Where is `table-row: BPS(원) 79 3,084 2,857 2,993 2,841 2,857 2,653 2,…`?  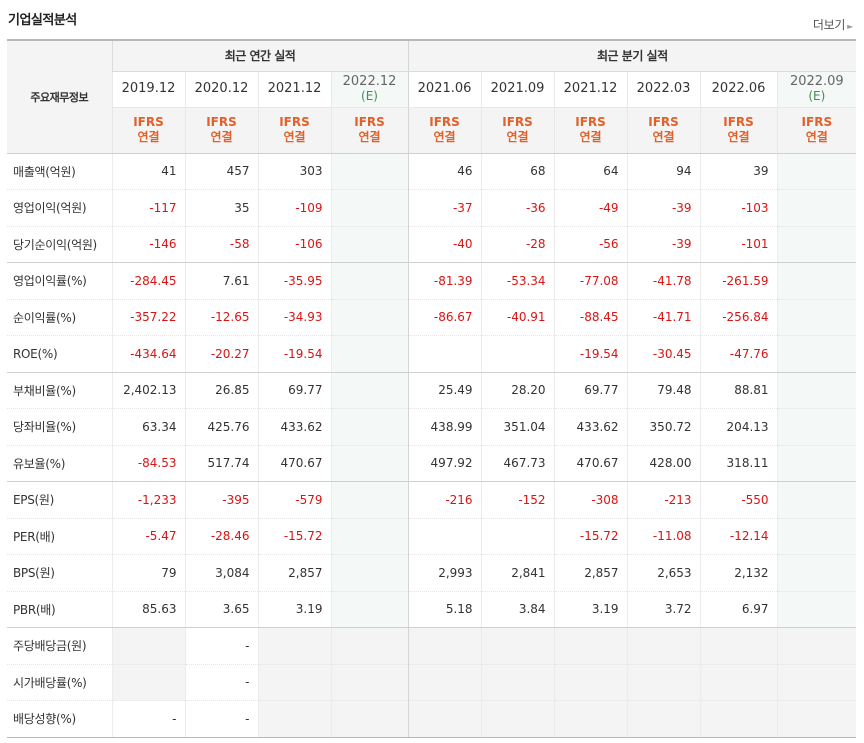
table-row: BPS(원) 79 3,084 2,857 2,993 2,841 2,857 2,653 2,… is located at coordinates (432, 573).